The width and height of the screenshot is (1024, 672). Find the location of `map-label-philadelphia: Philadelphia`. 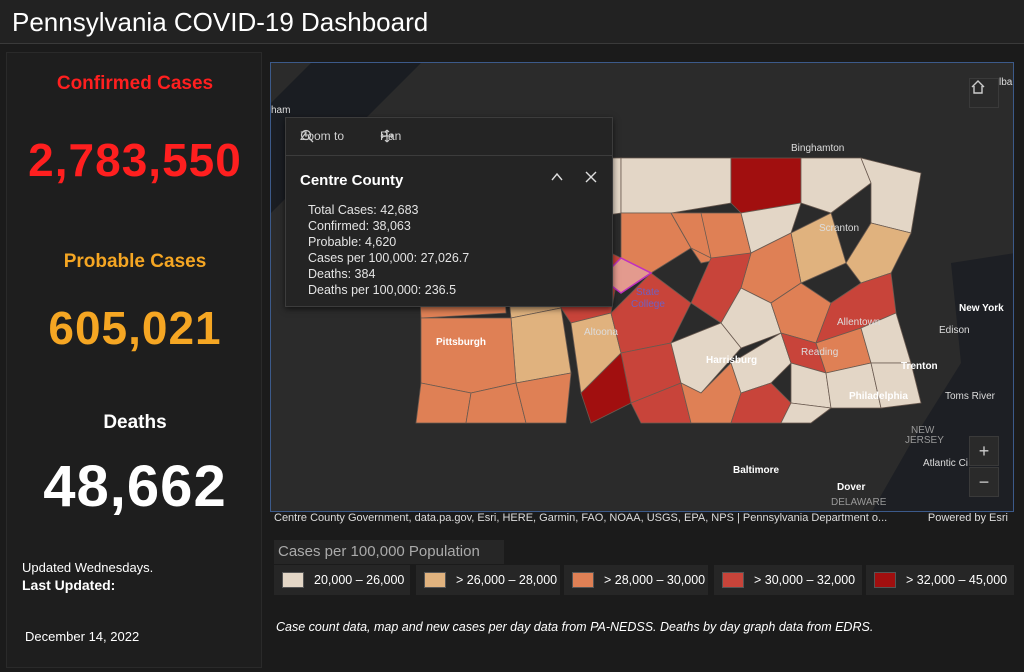

map-label-philadelphia: Philadelphia is located at coordinates (878, 396).